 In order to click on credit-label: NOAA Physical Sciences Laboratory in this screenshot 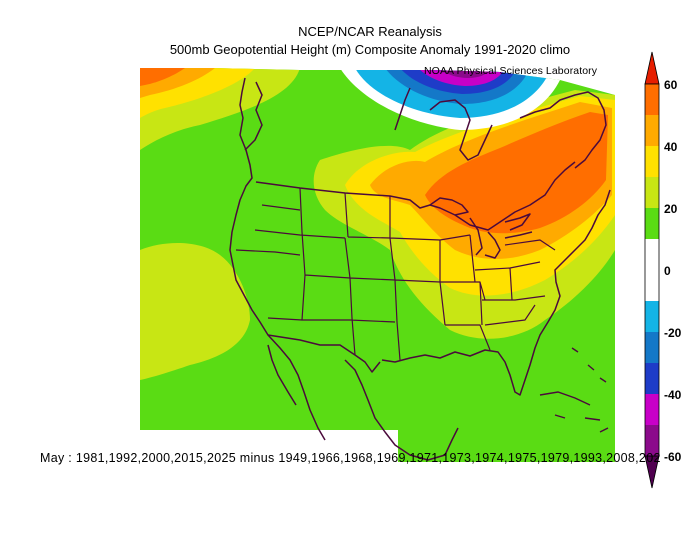, I will do `click(511, 71)`.